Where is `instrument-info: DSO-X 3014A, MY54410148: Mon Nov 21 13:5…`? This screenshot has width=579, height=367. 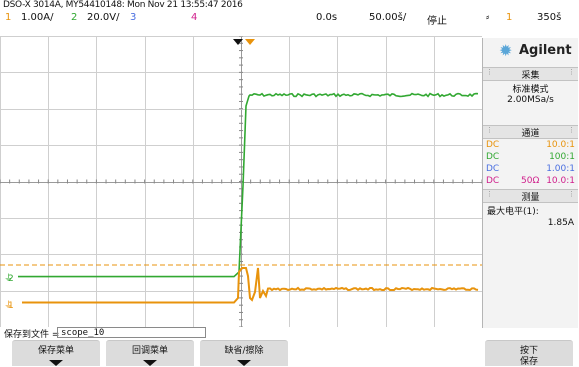 instrument-info: DSO-X 3014A, MY54410148: Mon Nov 21 13:5… is located at coordinates (123, 5).